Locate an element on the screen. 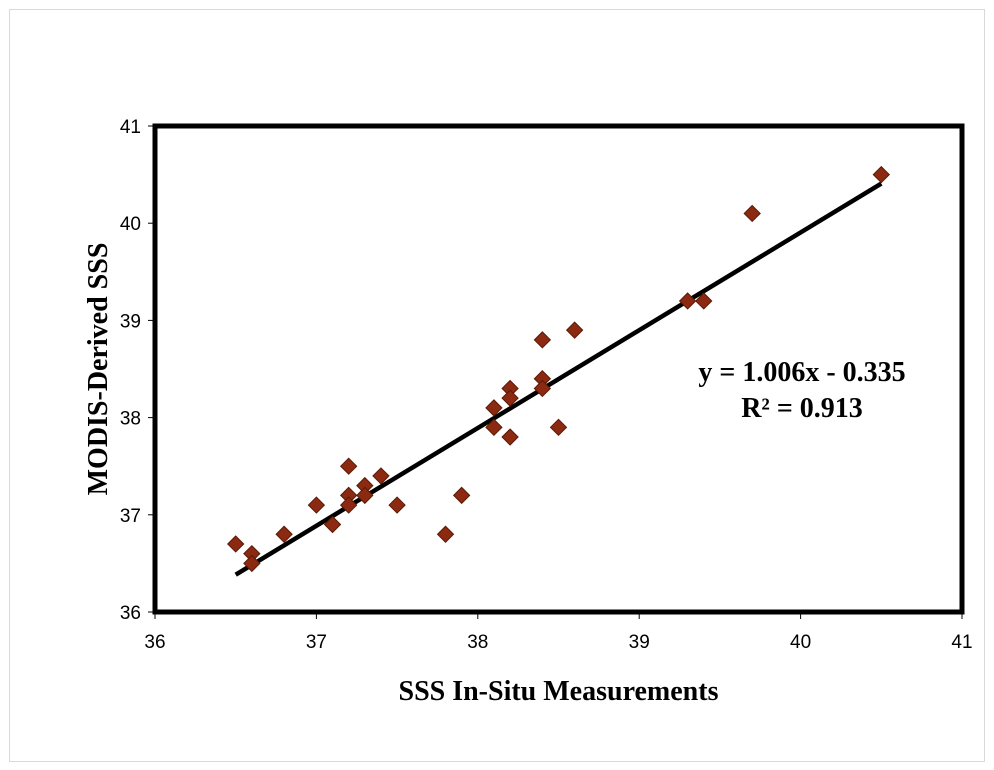  x-tick-label: 39 is located at coordinates (639, 642).